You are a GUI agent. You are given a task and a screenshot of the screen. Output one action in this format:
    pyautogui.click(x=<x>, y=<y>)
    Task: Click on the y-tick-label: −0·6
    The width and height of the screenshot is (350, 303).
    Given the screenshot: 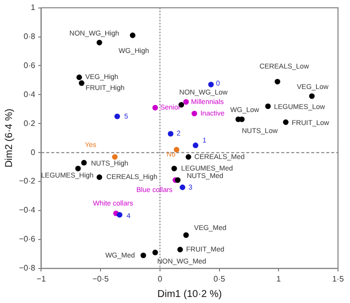 What is the action you would take?
    pyautogui.click(x=27, y=239)
    